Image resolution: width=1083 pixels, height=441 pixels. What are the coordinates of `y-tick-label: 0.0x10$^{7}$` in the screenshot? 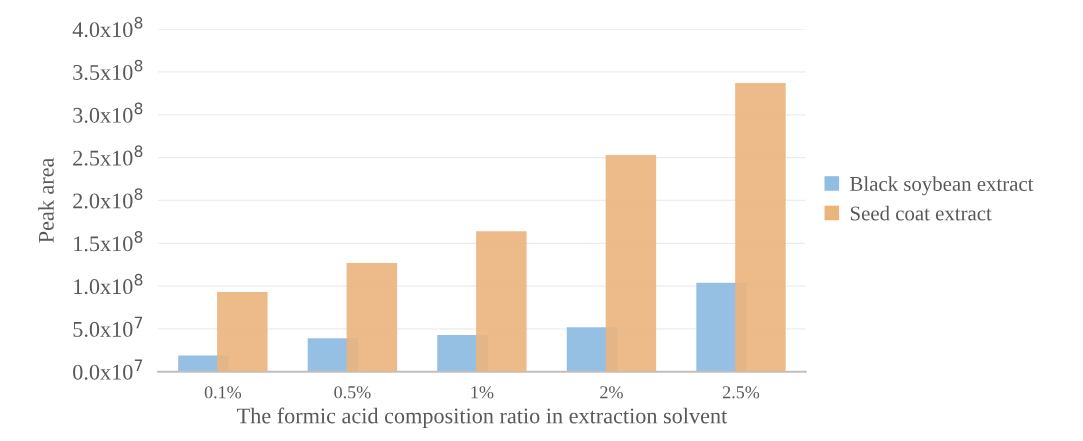 It's located at (108, 369).